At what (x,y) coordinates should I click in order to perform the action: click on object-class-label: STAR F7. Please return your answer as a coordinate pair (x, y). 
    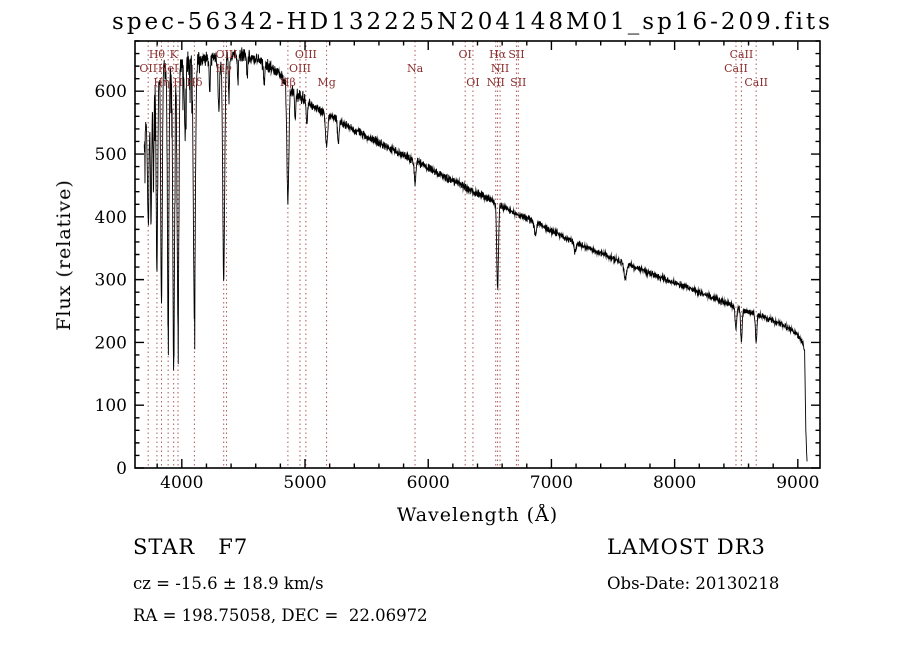
    Looking at the image, I should click on (191, 547).